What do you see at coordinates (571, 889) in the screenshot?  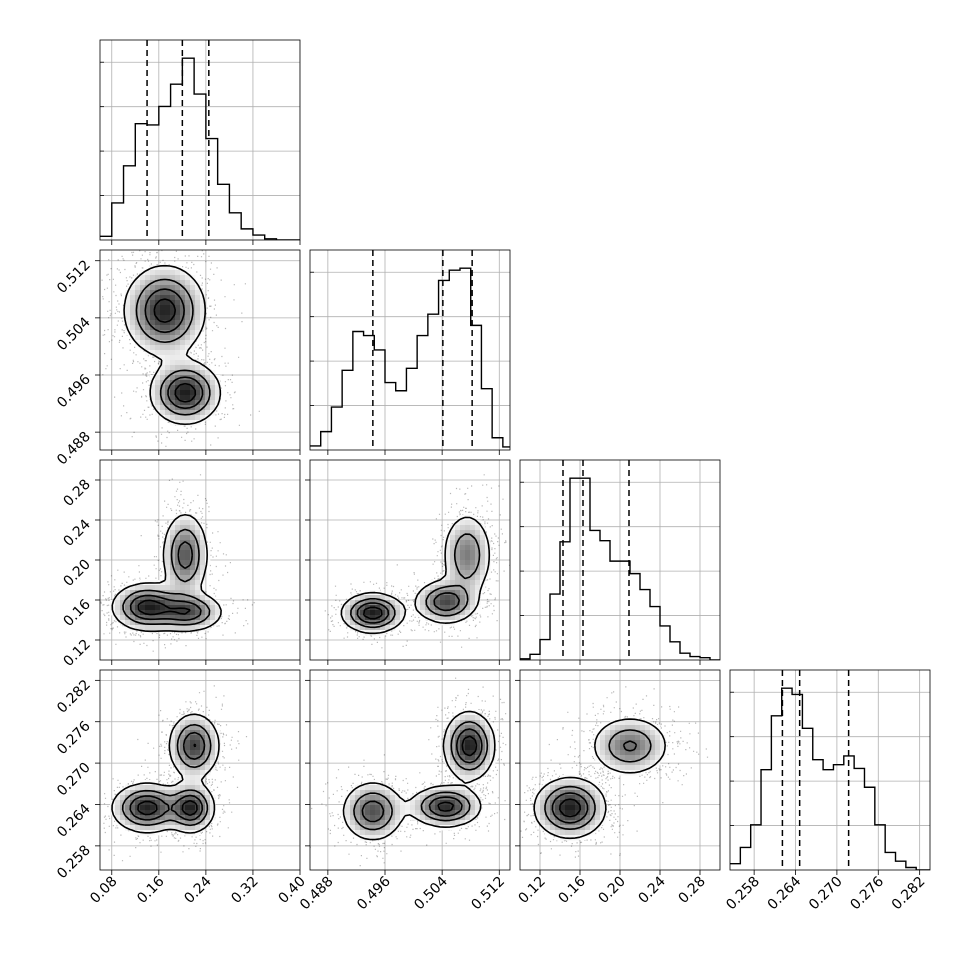 I see `x-tick-label: 0.16` at bounding box center [571, 889].